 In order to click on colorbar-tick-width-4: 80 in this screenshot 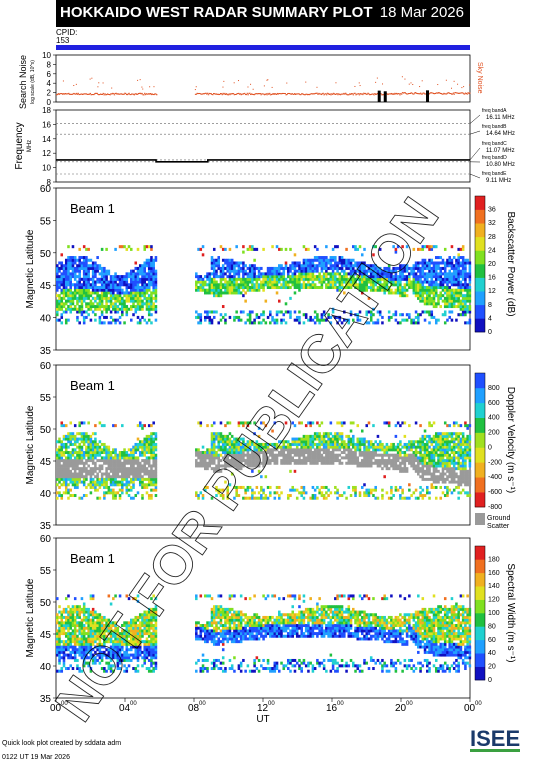, I will do `click(492, 626)`.